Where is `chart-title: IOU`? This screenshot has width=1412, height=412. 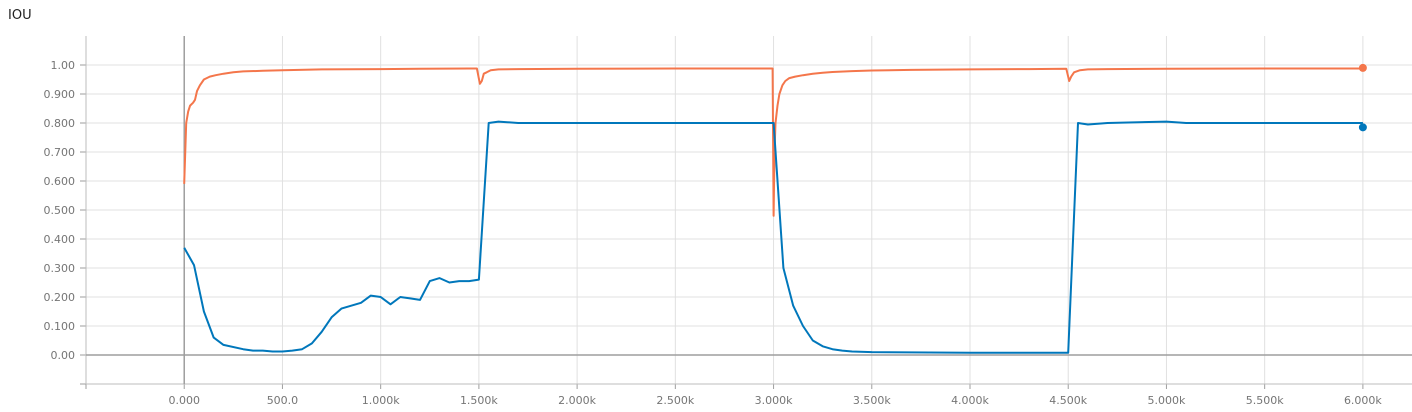 chart-title: IOU is located at coordinates (20, 15).